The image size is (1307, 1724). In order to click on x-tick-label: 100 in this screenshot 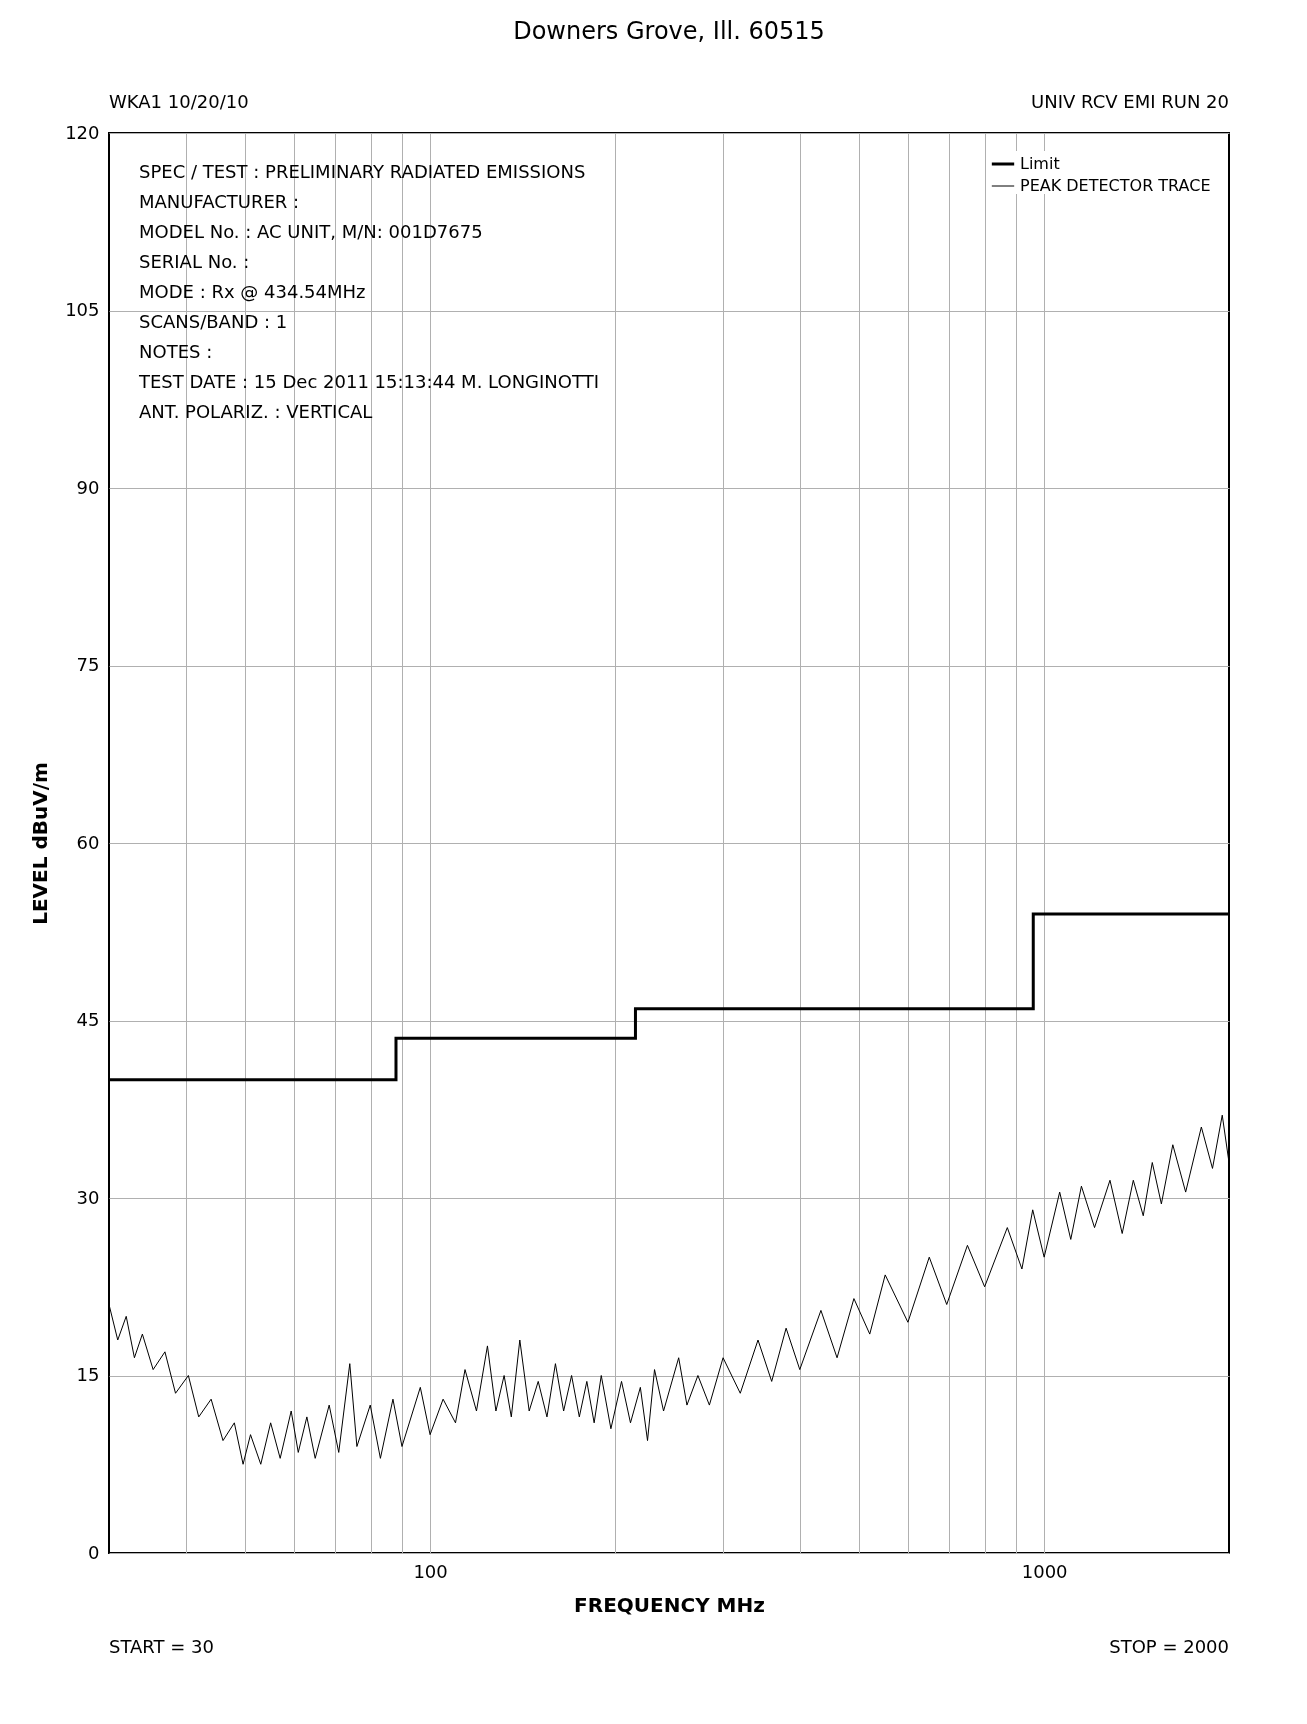, I will do `click(430, 1571)`.